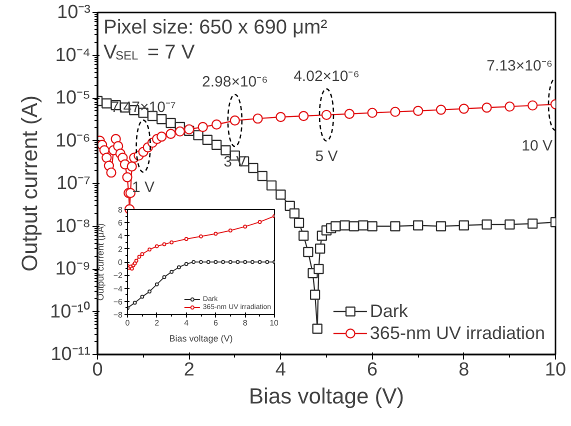 The width and height of the screenshot is (571, 426). Describe the element at coordinates (150, 53) in the screenshot. I see `annotation: VSEL = 7 V` at that location.